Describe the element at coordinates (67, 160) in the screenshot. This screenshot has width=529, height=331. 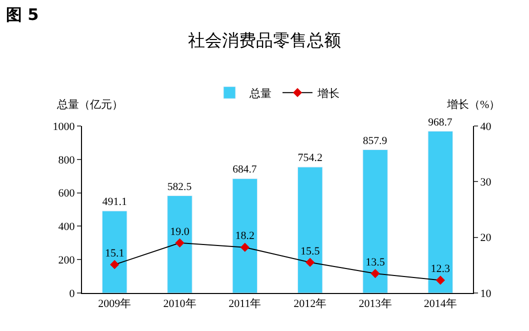
I see `y-tick-label: 800` at that location.